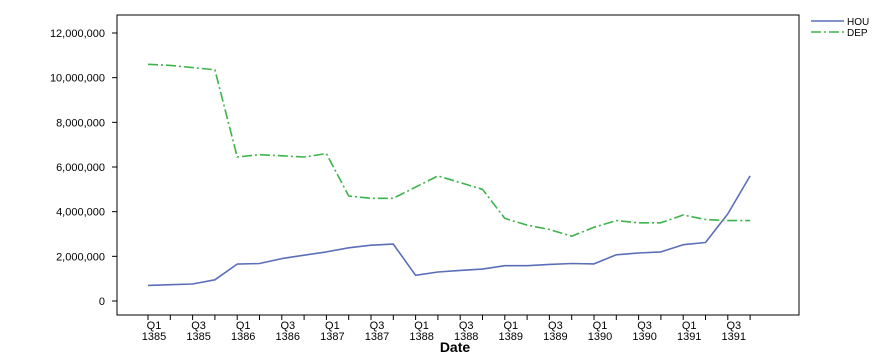  Describe the element at coordinates (857, 33) in the screenshot. I see `legend-label-dep: DEP` at that location.